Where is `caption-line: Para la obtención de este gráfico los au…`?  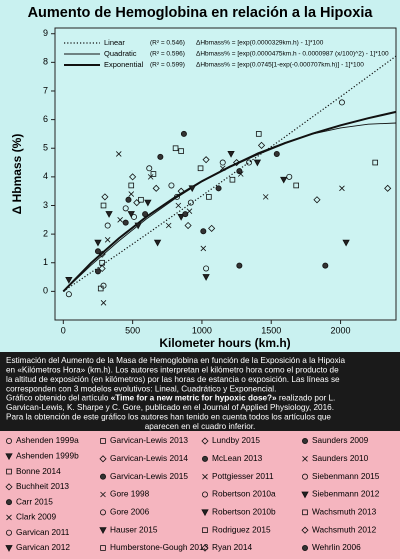
caption-line: Para la obtención de este gráfico los au… is located at coordinates (168, 417).